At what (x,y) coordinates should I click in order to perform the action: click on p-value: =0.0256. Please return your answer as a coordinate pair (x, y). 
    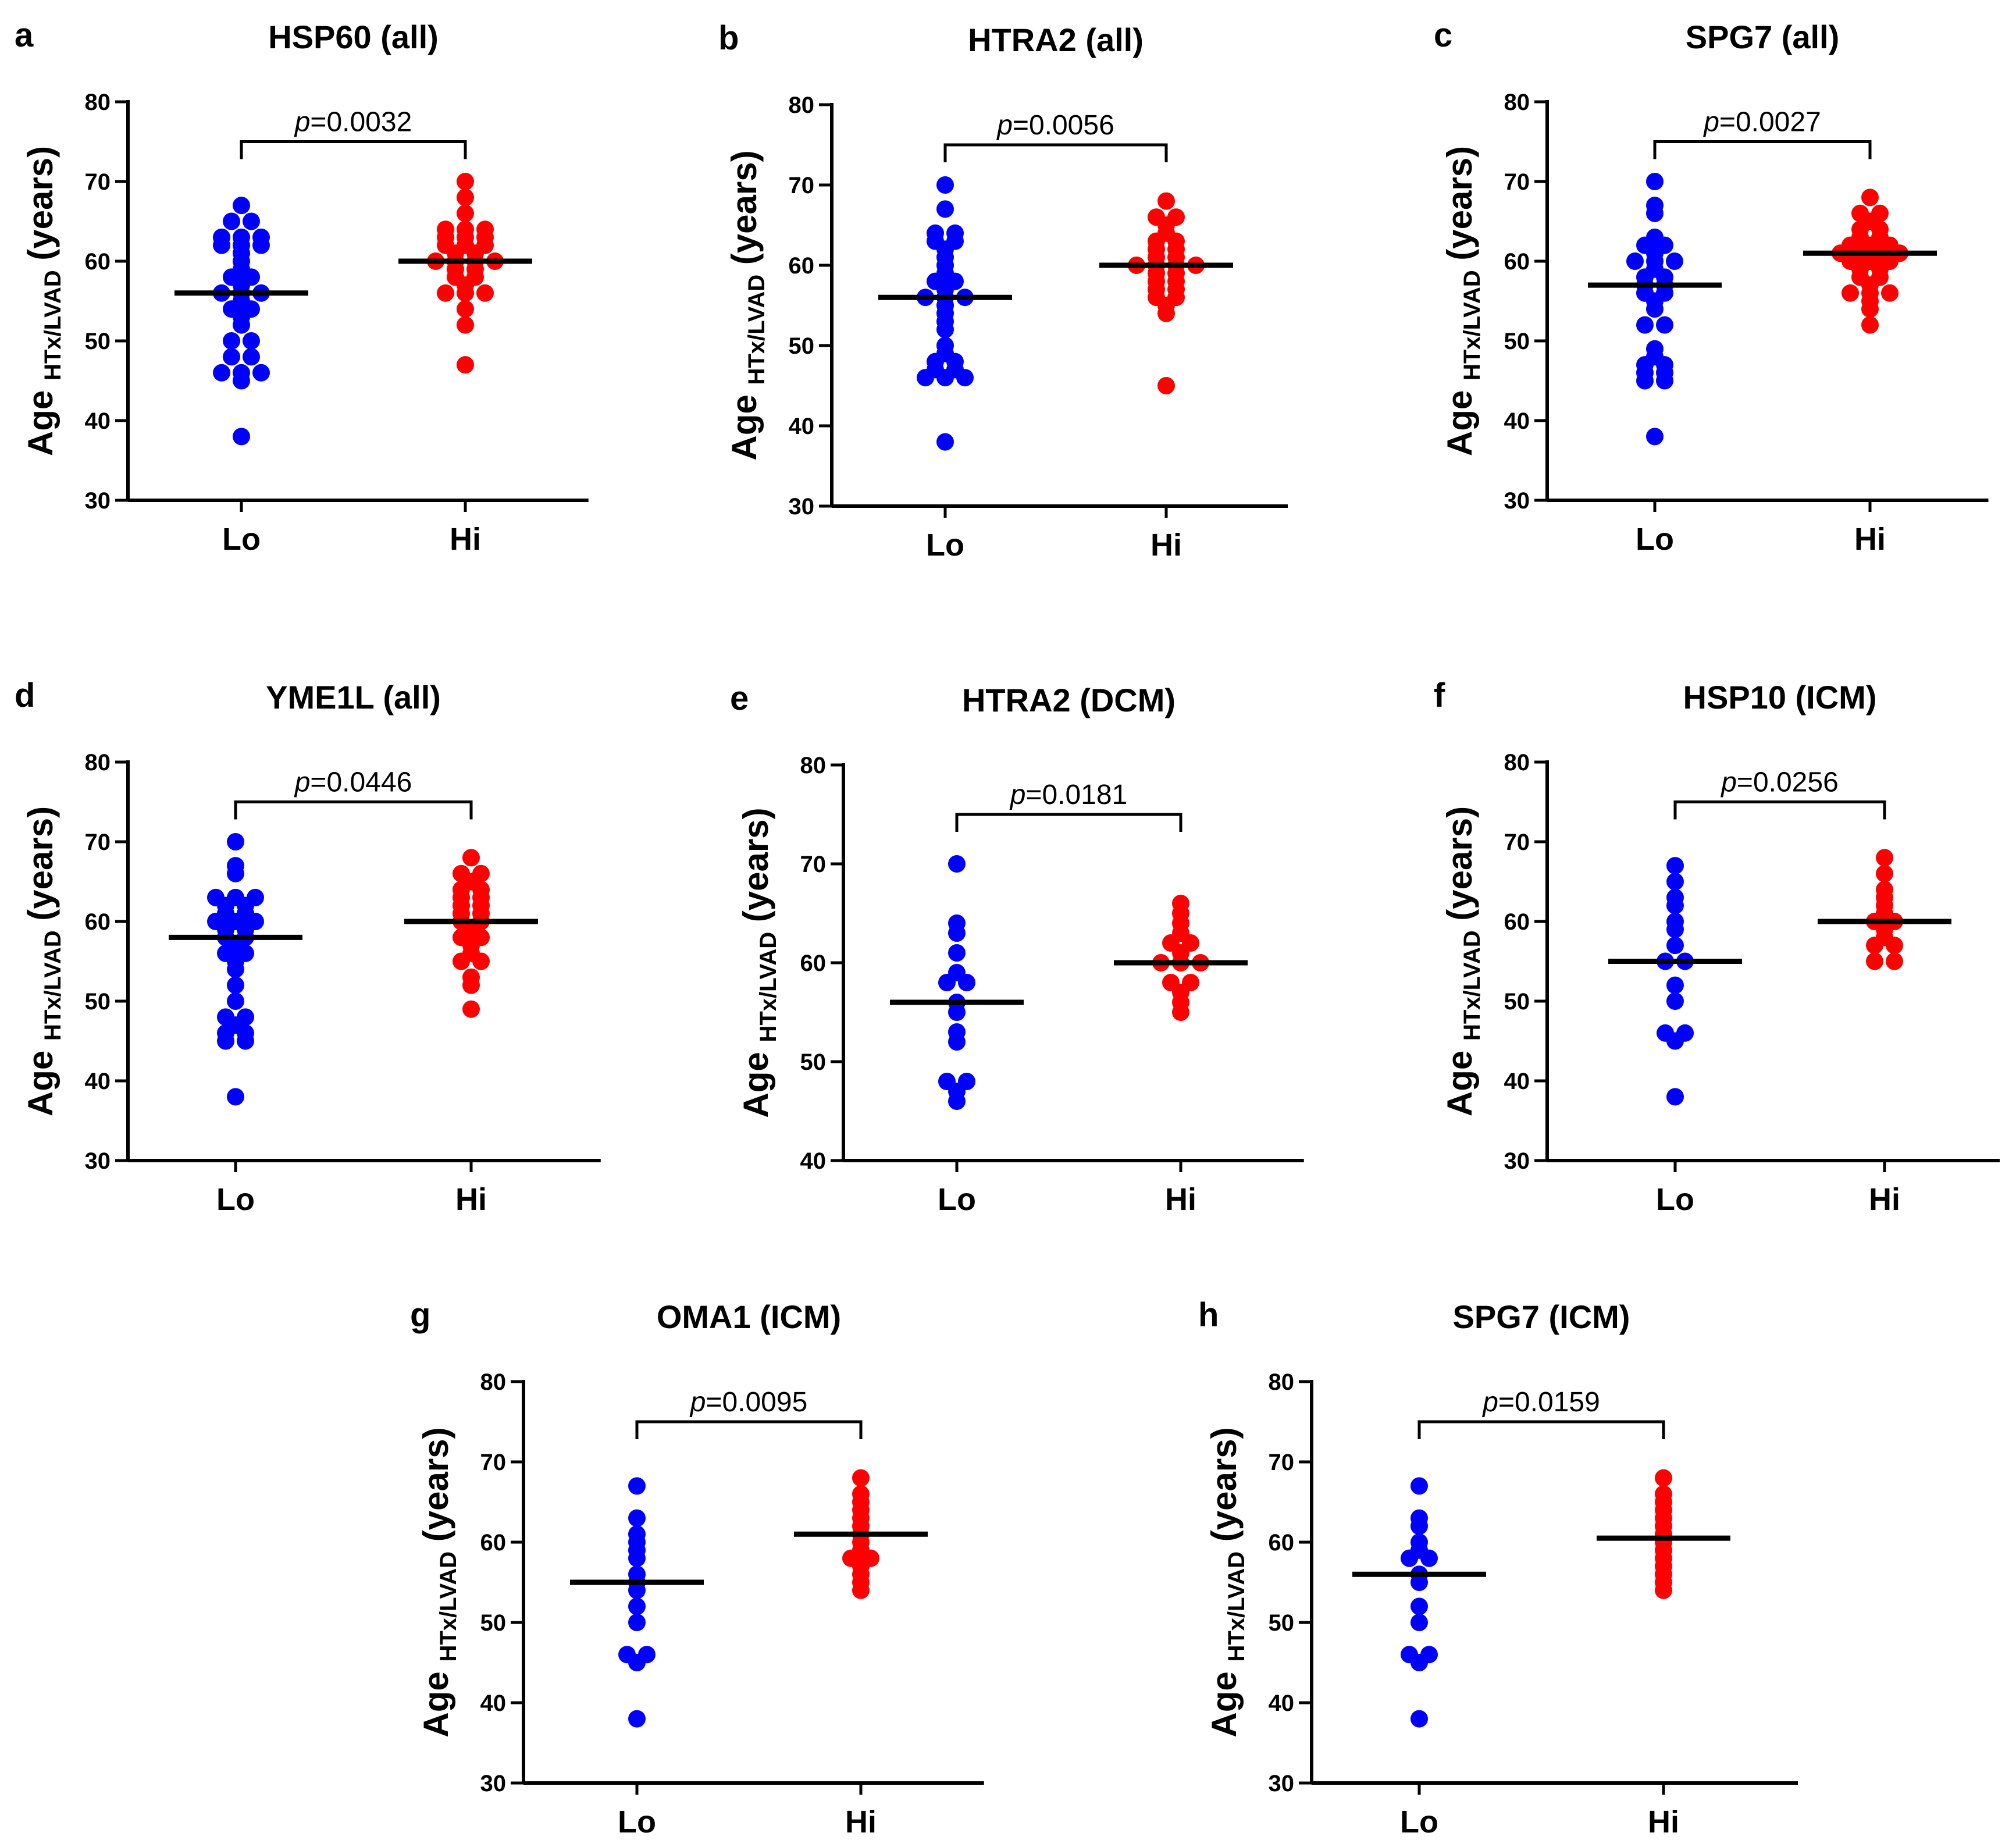
    Looking at the image, I should click on (1788, 782).